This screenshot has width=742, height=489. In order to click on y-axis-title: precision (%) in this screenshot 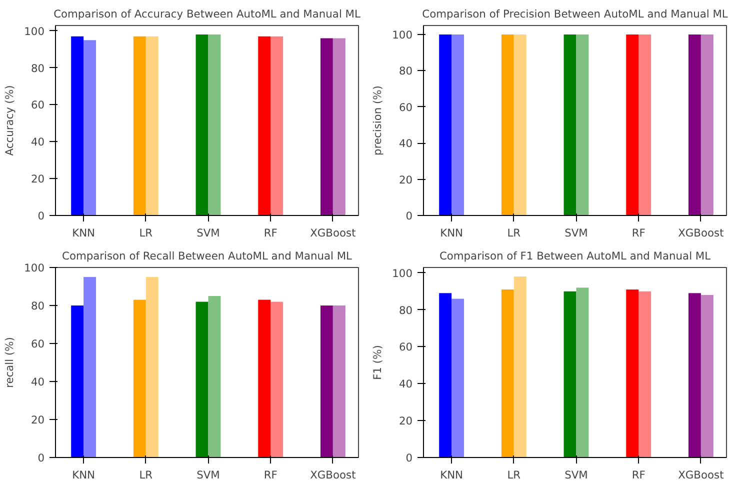, I will do `click(377, 121)`.